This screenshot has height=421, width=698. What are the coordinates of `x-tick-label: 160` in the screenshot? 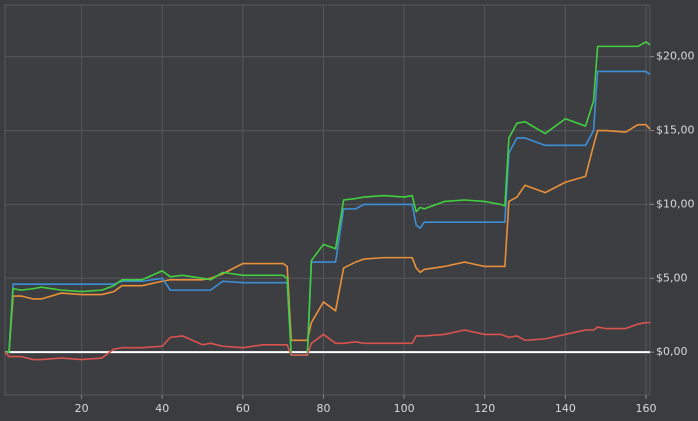 It's located at (645, 408).